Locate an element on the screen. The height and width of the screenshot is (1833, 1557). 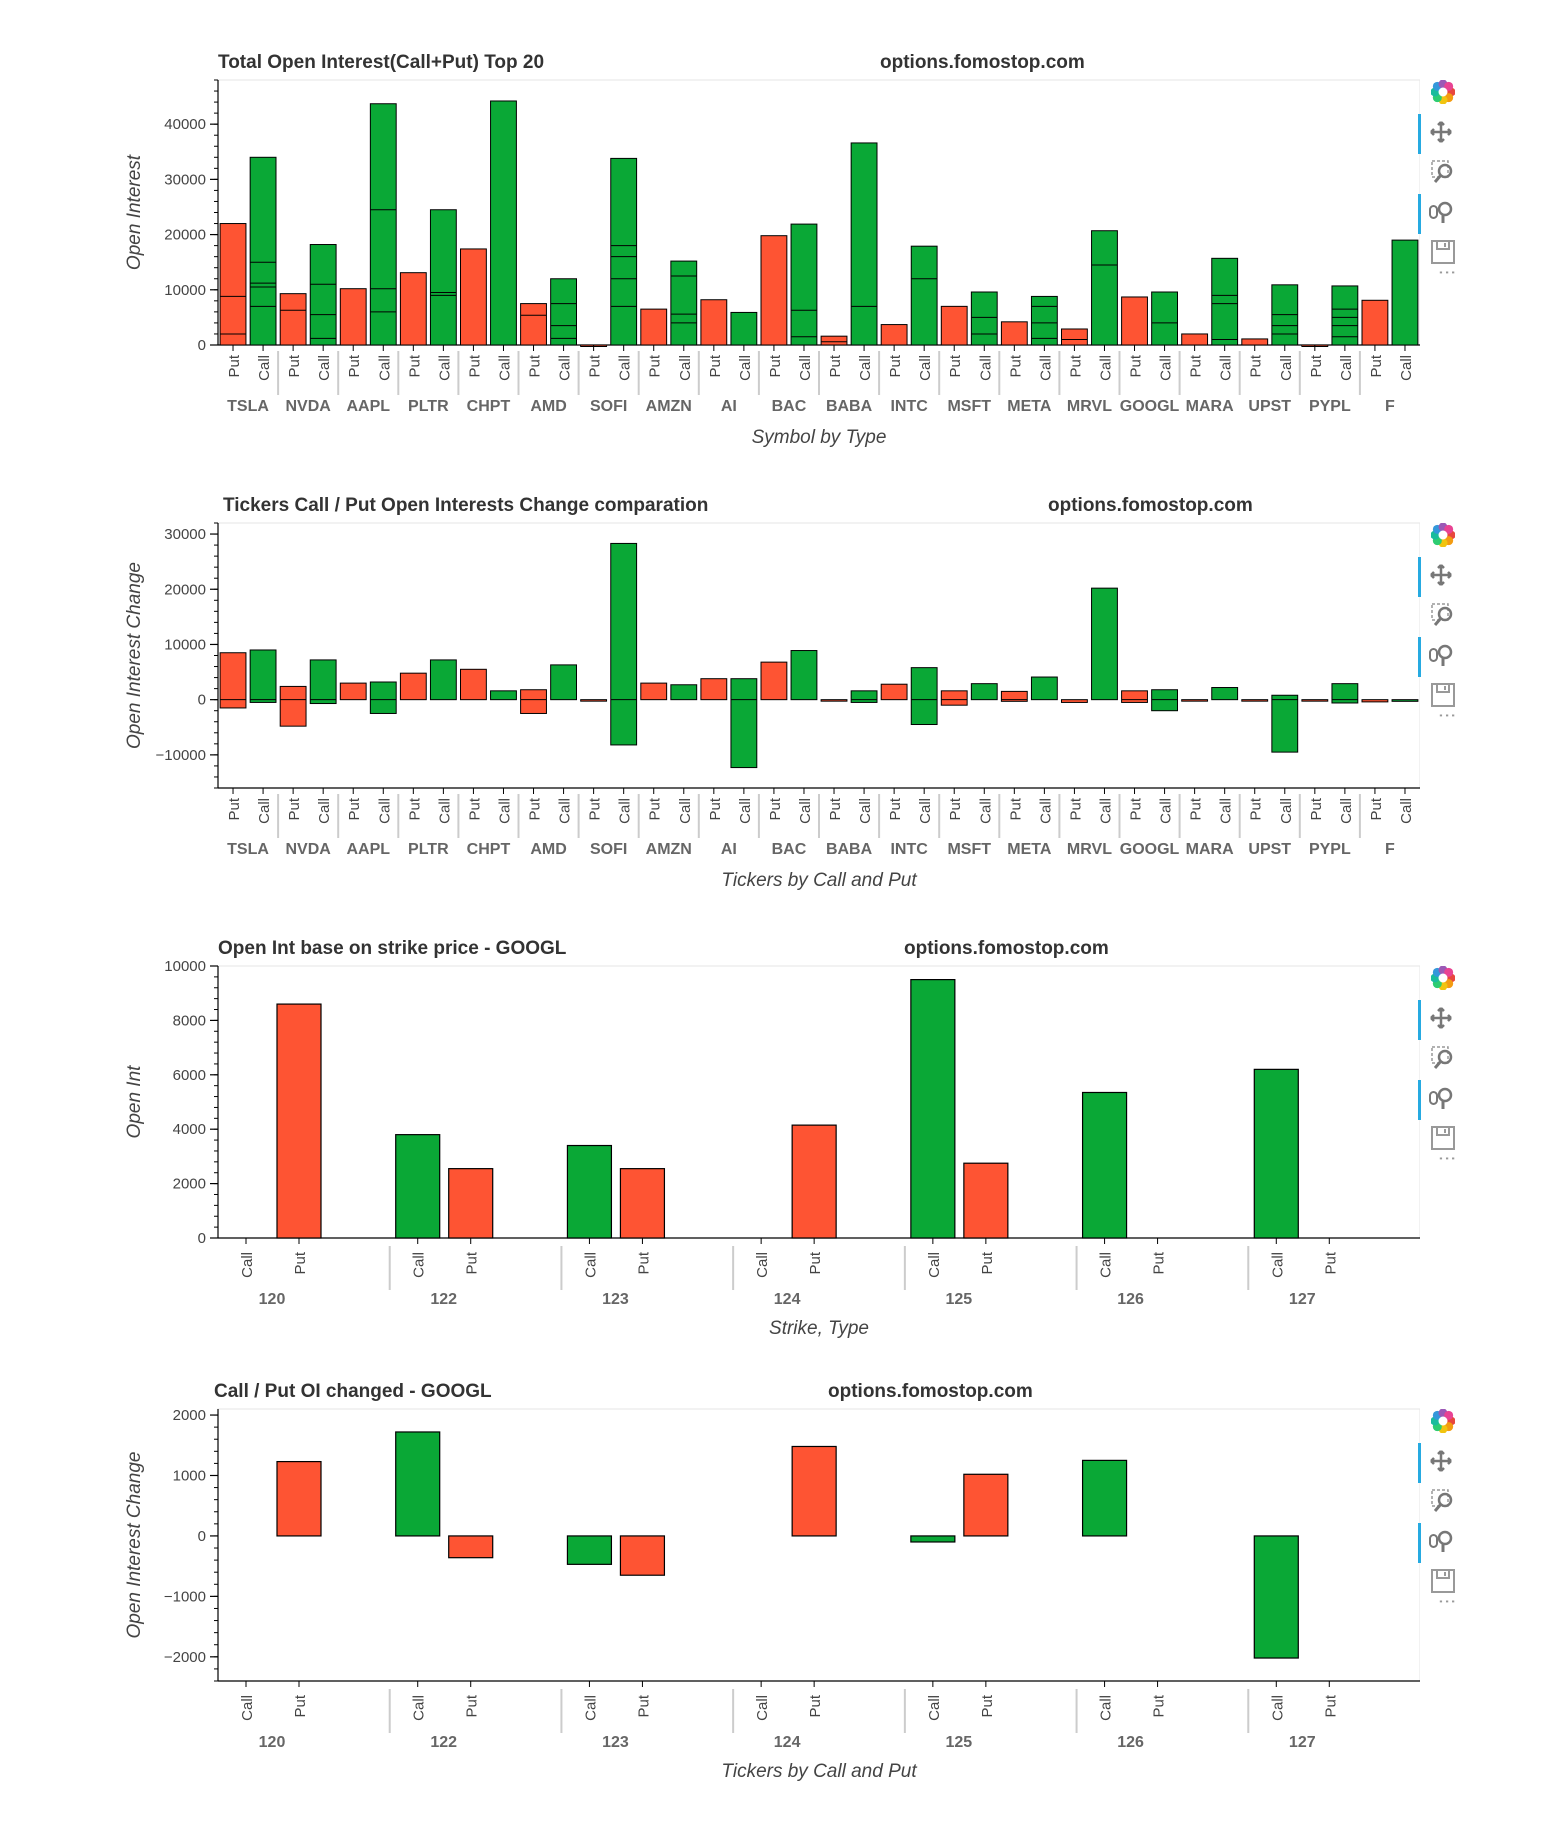
x-group-label: BAC is located at coordinates (789, 849).